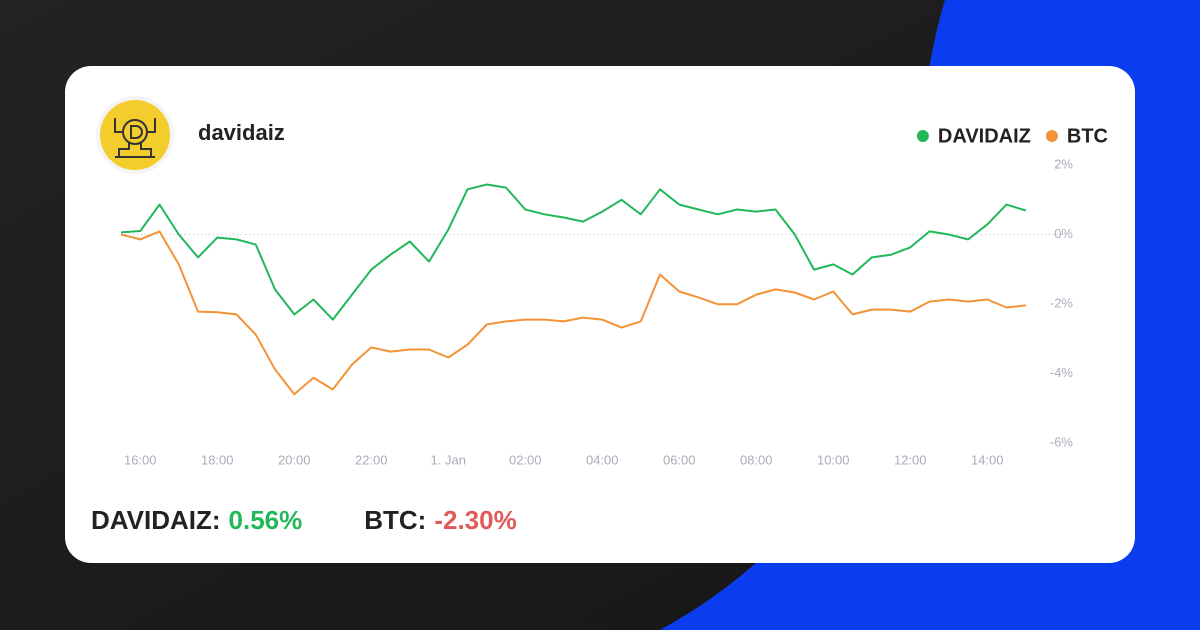 This screenshot has width=1200, height=630. I want to click on username: davidaiz, so click(241, 132).